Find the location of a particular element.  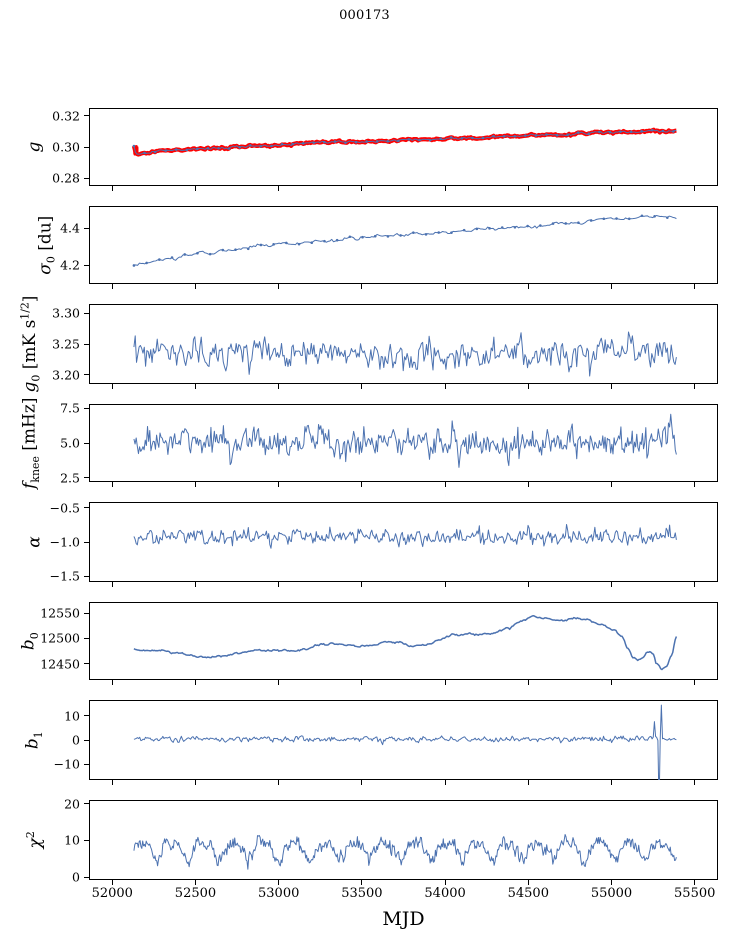

ytick-label: 2.5 is located at coordinates (70, 478).